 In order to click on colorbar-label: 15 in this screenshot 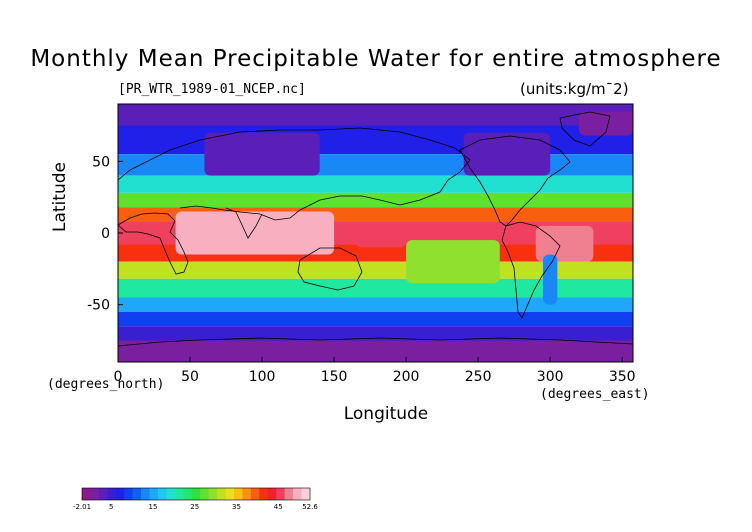, I will do `click(153, 507)`.